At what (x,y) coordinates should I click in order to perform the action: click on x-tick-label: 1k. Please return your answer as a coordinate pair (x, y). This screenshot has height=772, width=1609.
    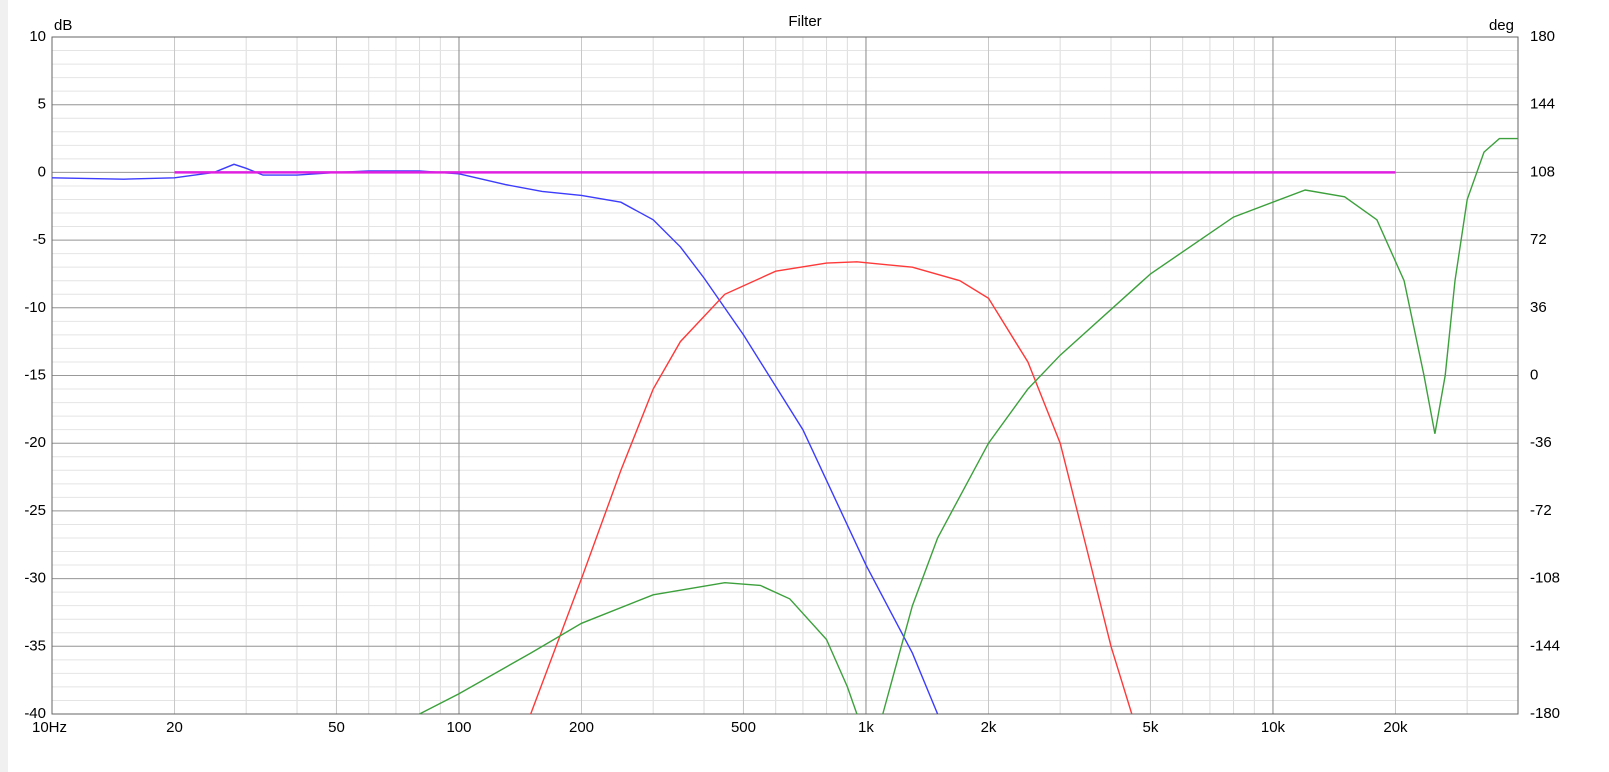
    Looking at the image, I should click on (866, 727).